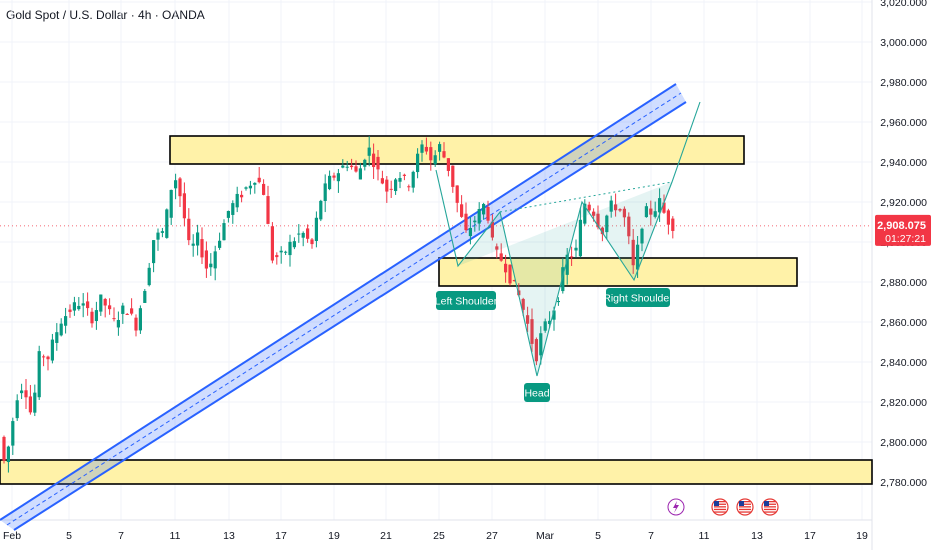 Image resolution: width=932 pixels, height=550 pixels. What do you see at coordinates (281, 536) in the screenshot?
I see `time-tick-label: 17` at bounding box center [281, 536].